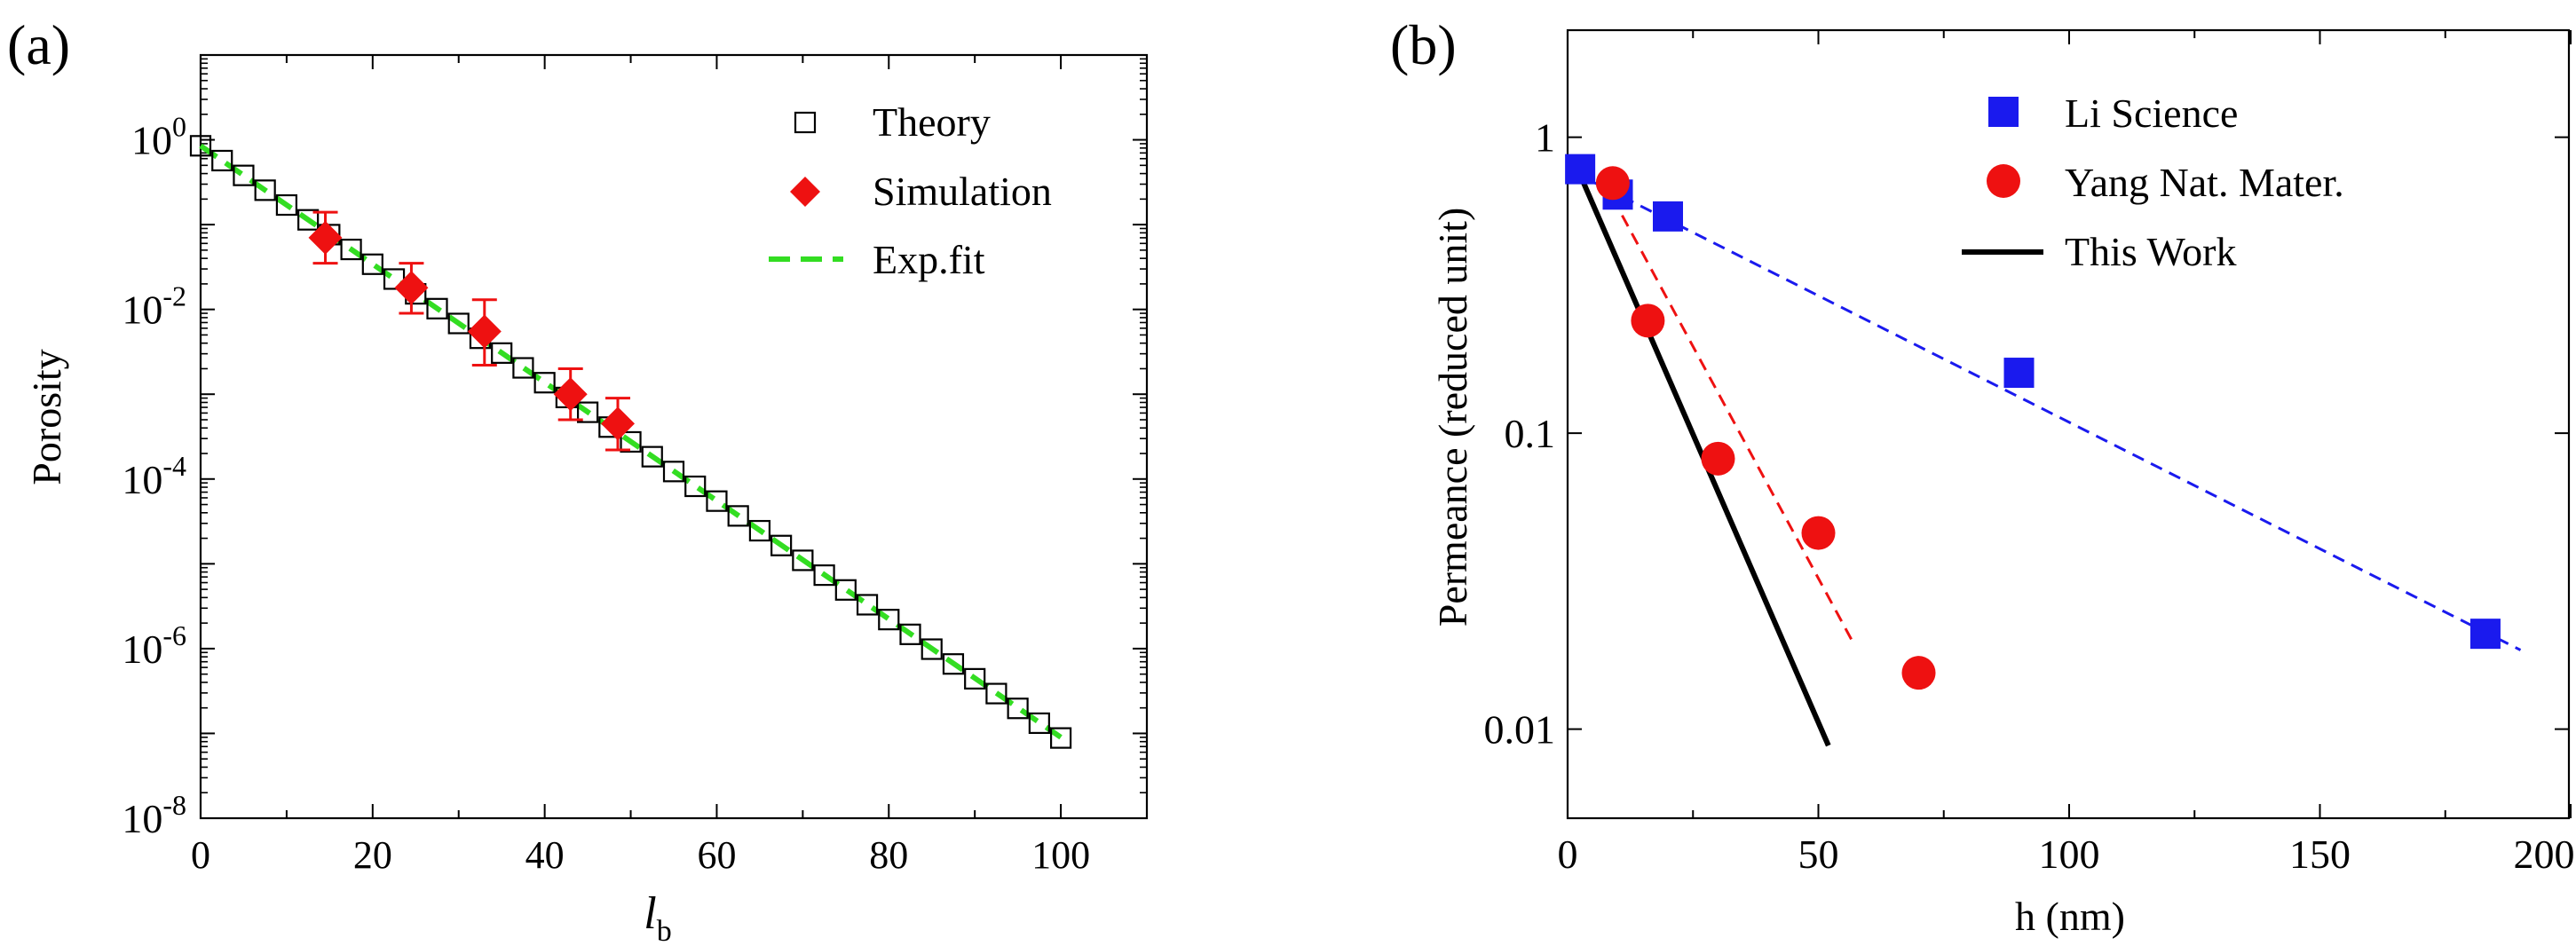 Image resolution: width=2576 pixels, height=946 pixels. Describe the element at coordinates (1545, 138) in the screenshot. I see `b-y-tick-label: 1` at that location.